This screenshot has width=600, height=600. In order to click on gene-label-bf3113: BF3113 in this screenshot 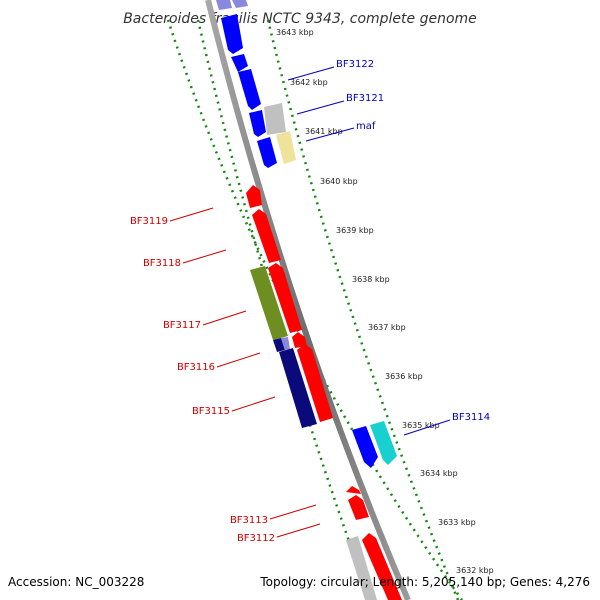, I will do `click(249, 520)`.